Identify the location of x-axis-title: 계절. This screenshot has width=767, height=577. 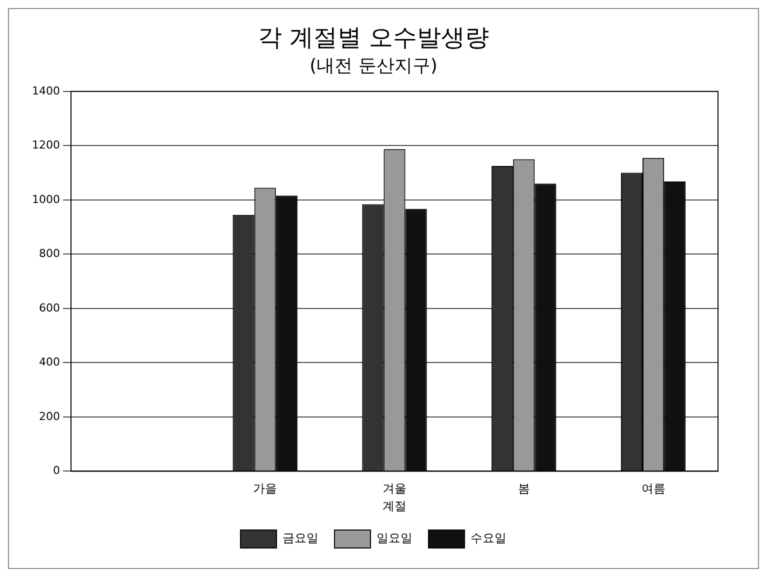
(394, 505).